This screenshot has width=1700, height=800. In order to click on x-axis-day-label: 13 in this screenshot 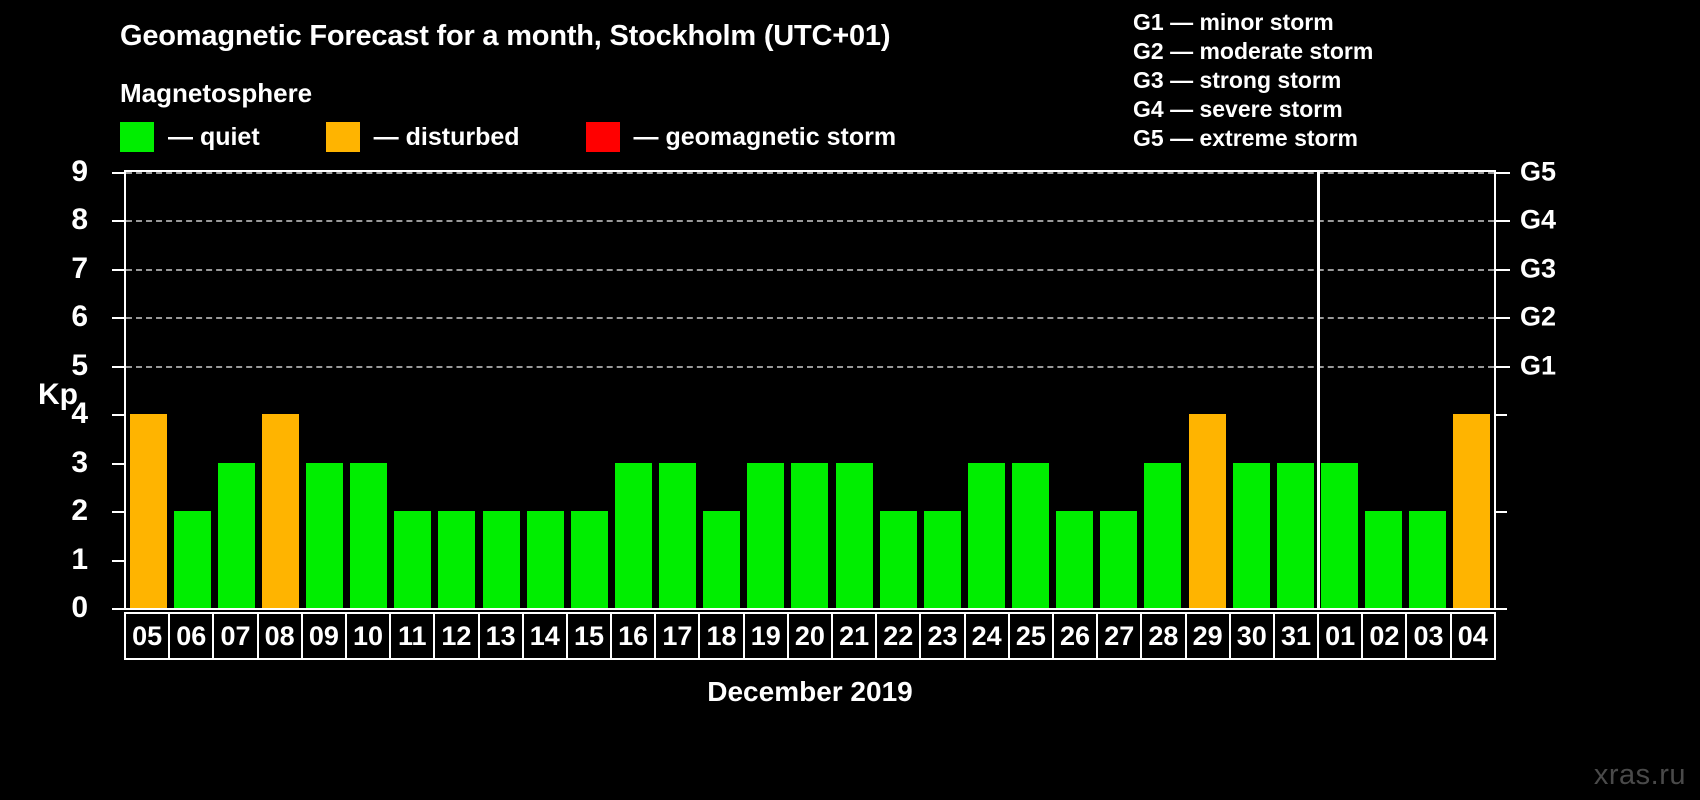, I will do `click(502, 636)`.